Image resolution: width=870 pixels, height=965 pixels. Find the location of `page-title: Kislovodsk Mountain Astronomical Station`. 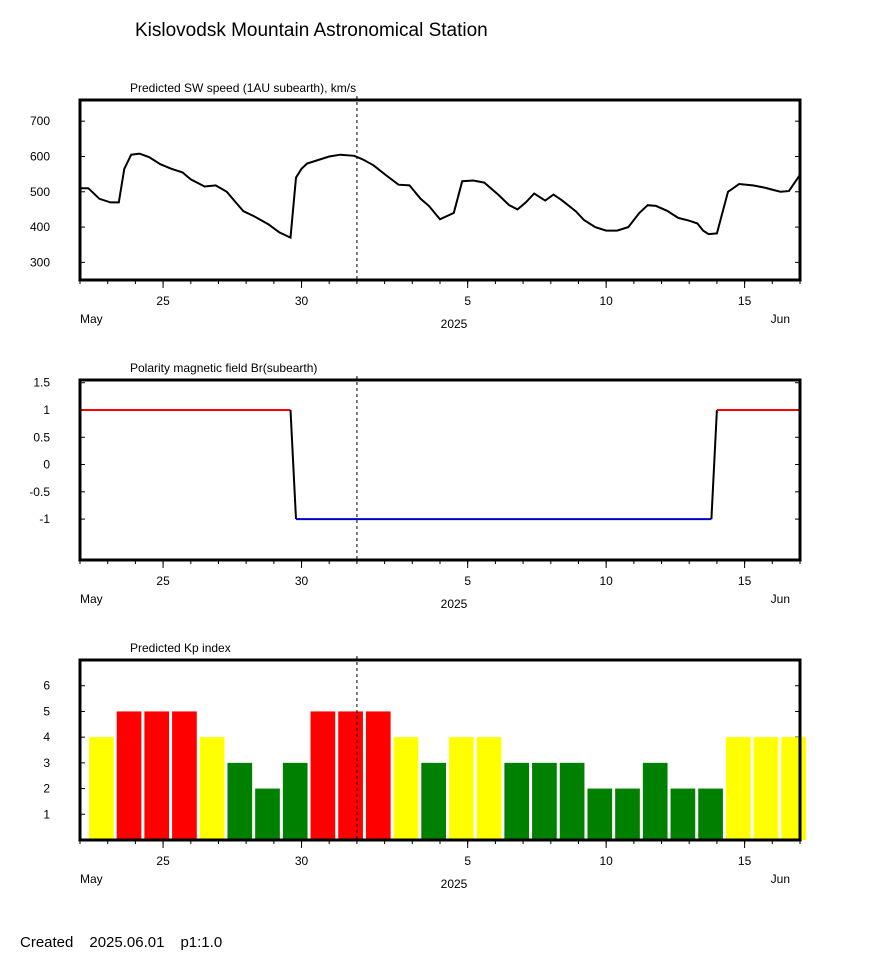

page-title: Kislovodsk Mountain Astronomical Station is located at coordinates (311, 30).